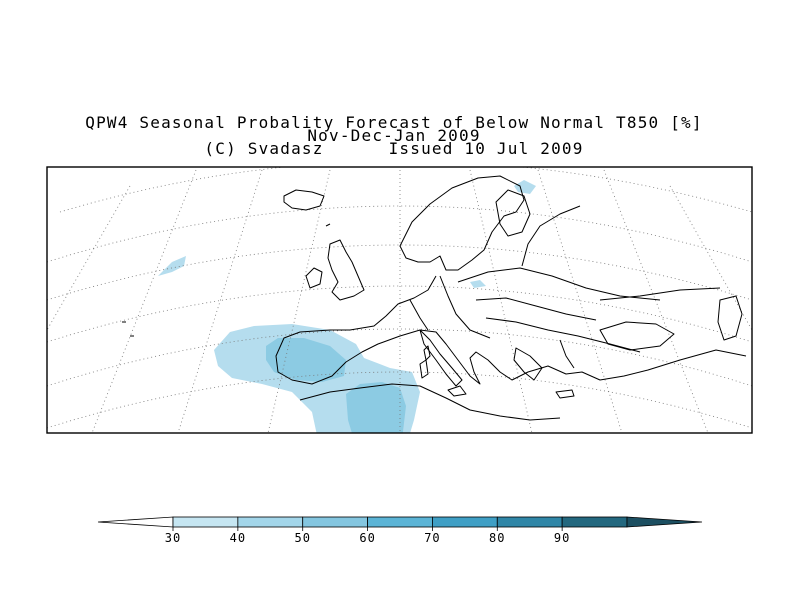 The height and width of the screenshot is (600, 800). What do you see at coordinates (173, 538) in the screenshot?
I see `colorbar-tick-label: 30` at bounding box center [173, 538].